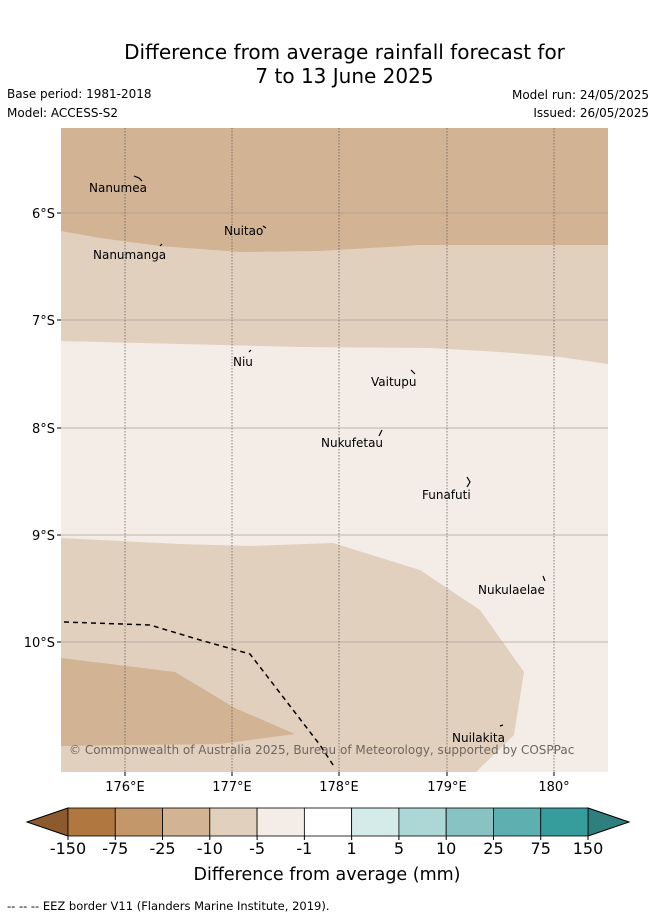 Image resolution: width=655 pixels, height=919 pixels. I want to click on colorbar-tick-label: 25, so click(493, 848).